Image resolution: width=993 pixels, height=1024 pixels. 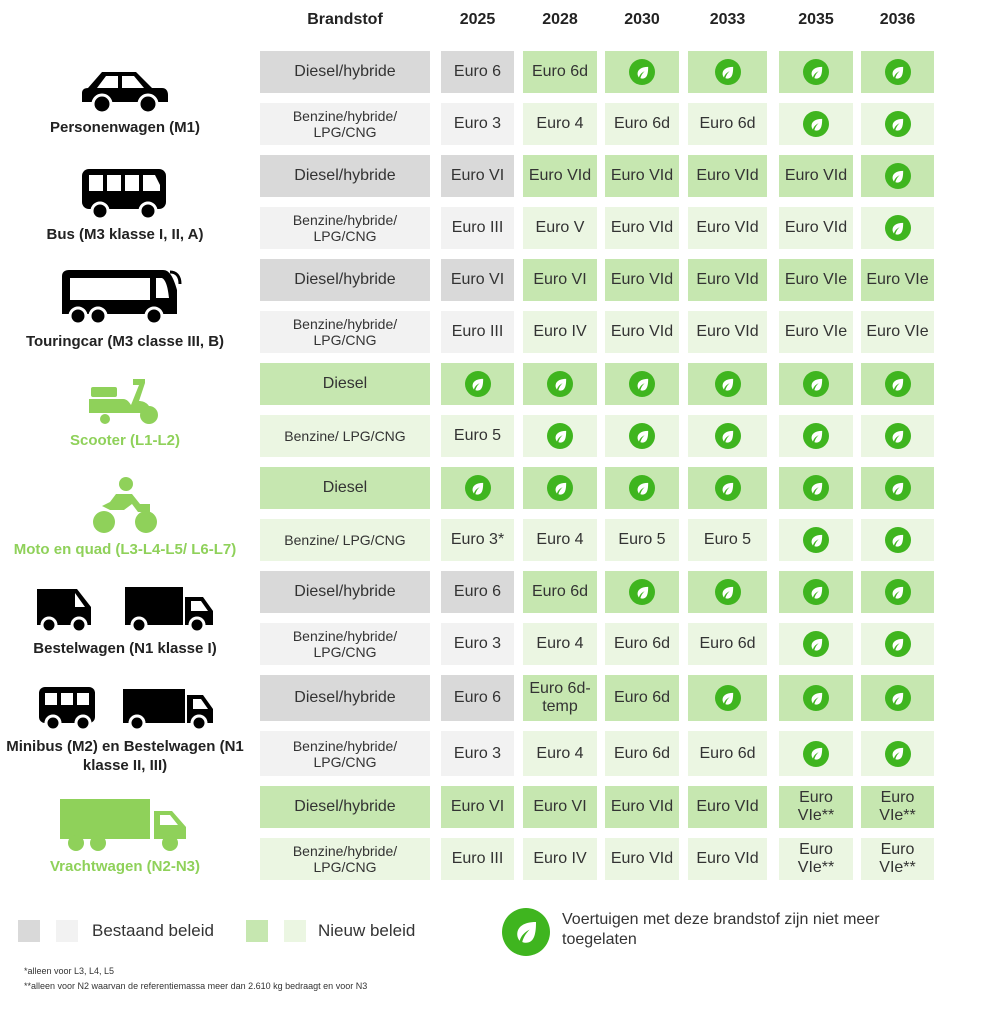 I want to click on lorry-icon, so click(x=125, y=827).